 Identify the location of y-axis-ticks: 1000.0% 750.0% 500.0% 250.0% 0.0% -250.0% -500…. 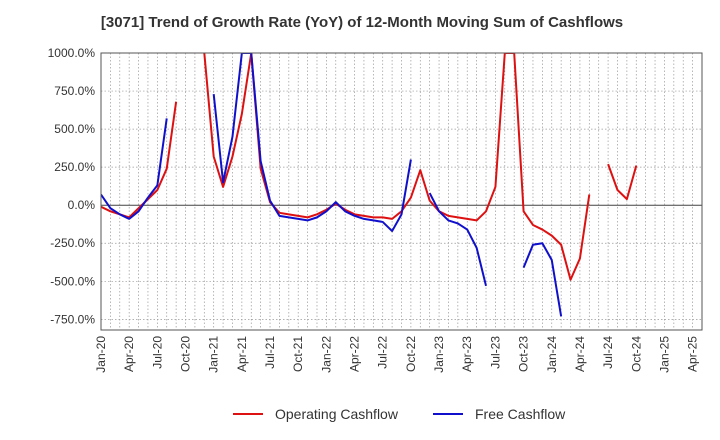
(72, 186).